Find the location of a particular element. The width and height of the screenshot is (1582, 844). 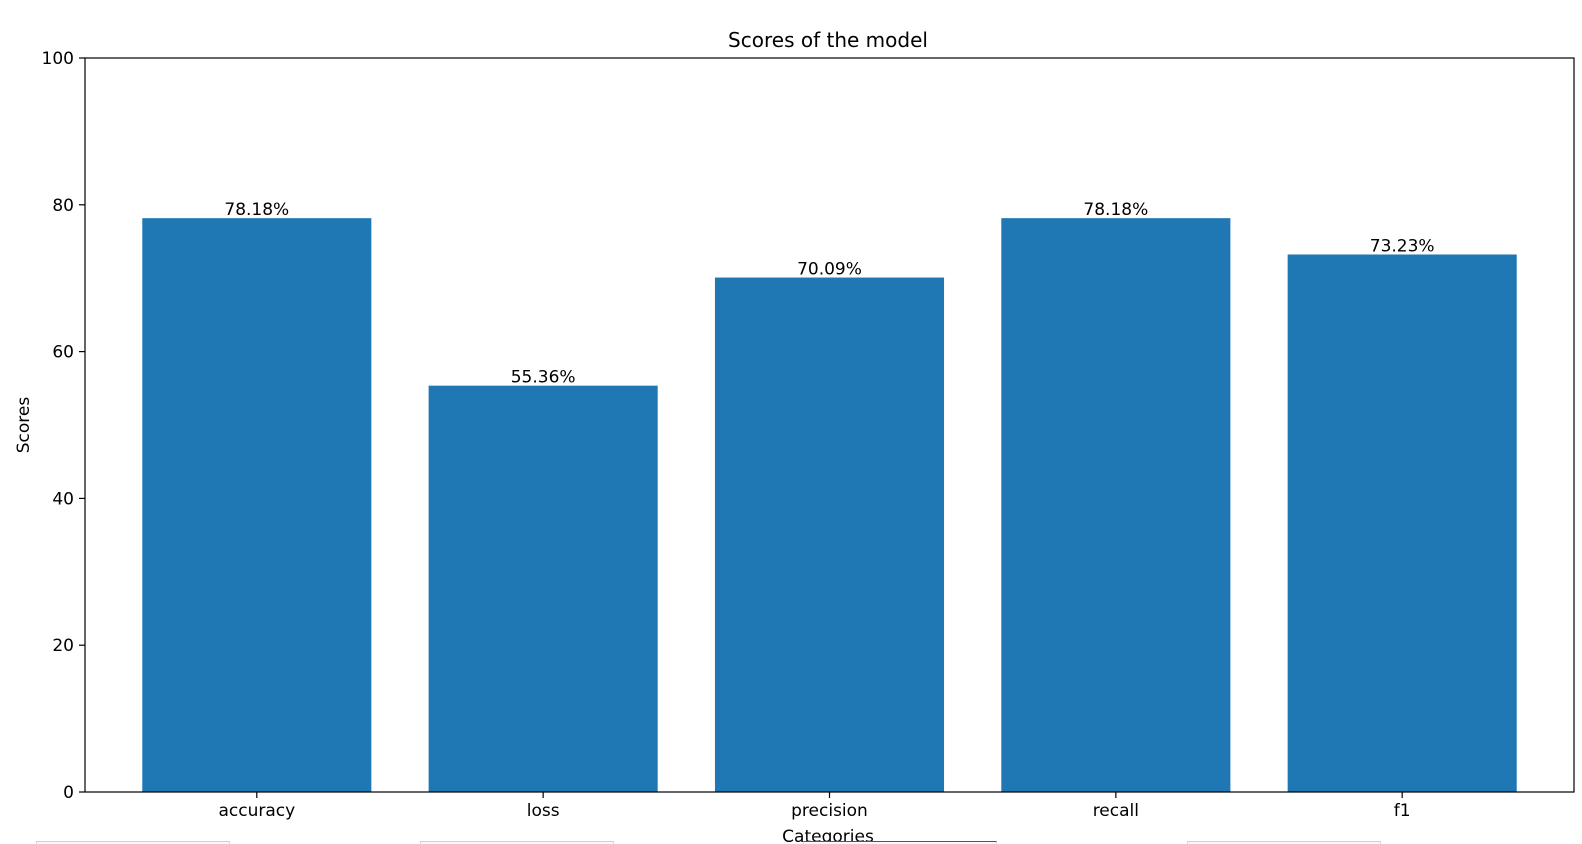

y-tick-label: 100 is located at coordinates (58, 59).